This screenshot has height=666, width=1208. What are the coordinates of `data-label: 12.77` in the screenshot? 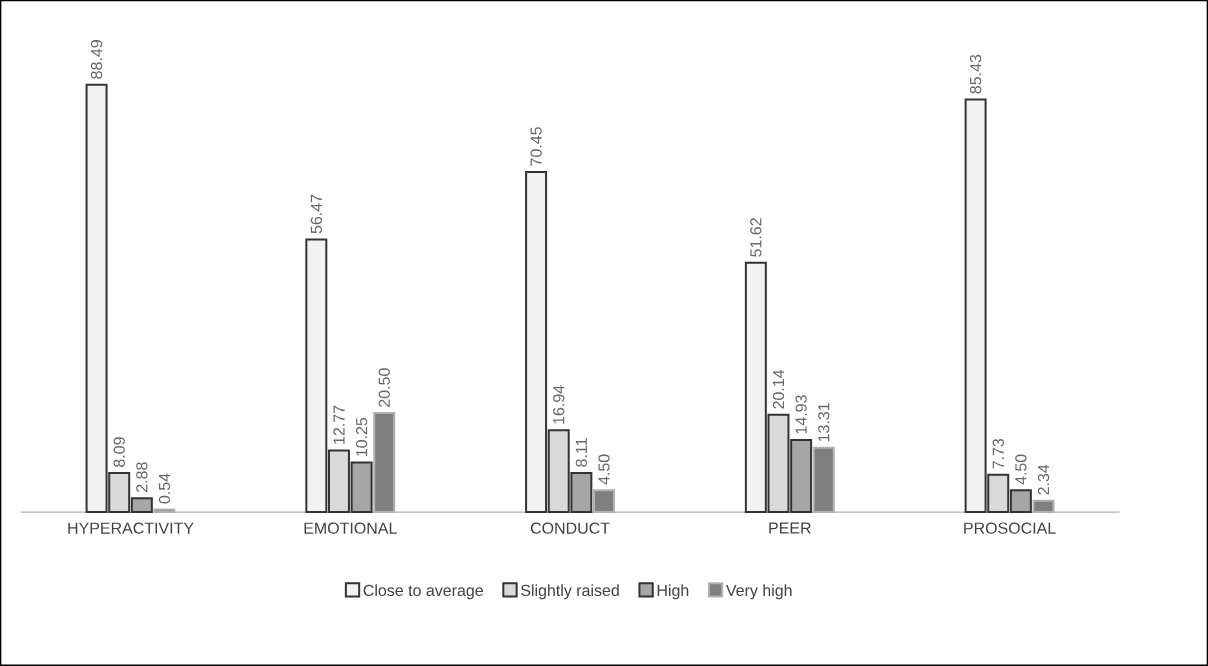 It's located at (339, 424).